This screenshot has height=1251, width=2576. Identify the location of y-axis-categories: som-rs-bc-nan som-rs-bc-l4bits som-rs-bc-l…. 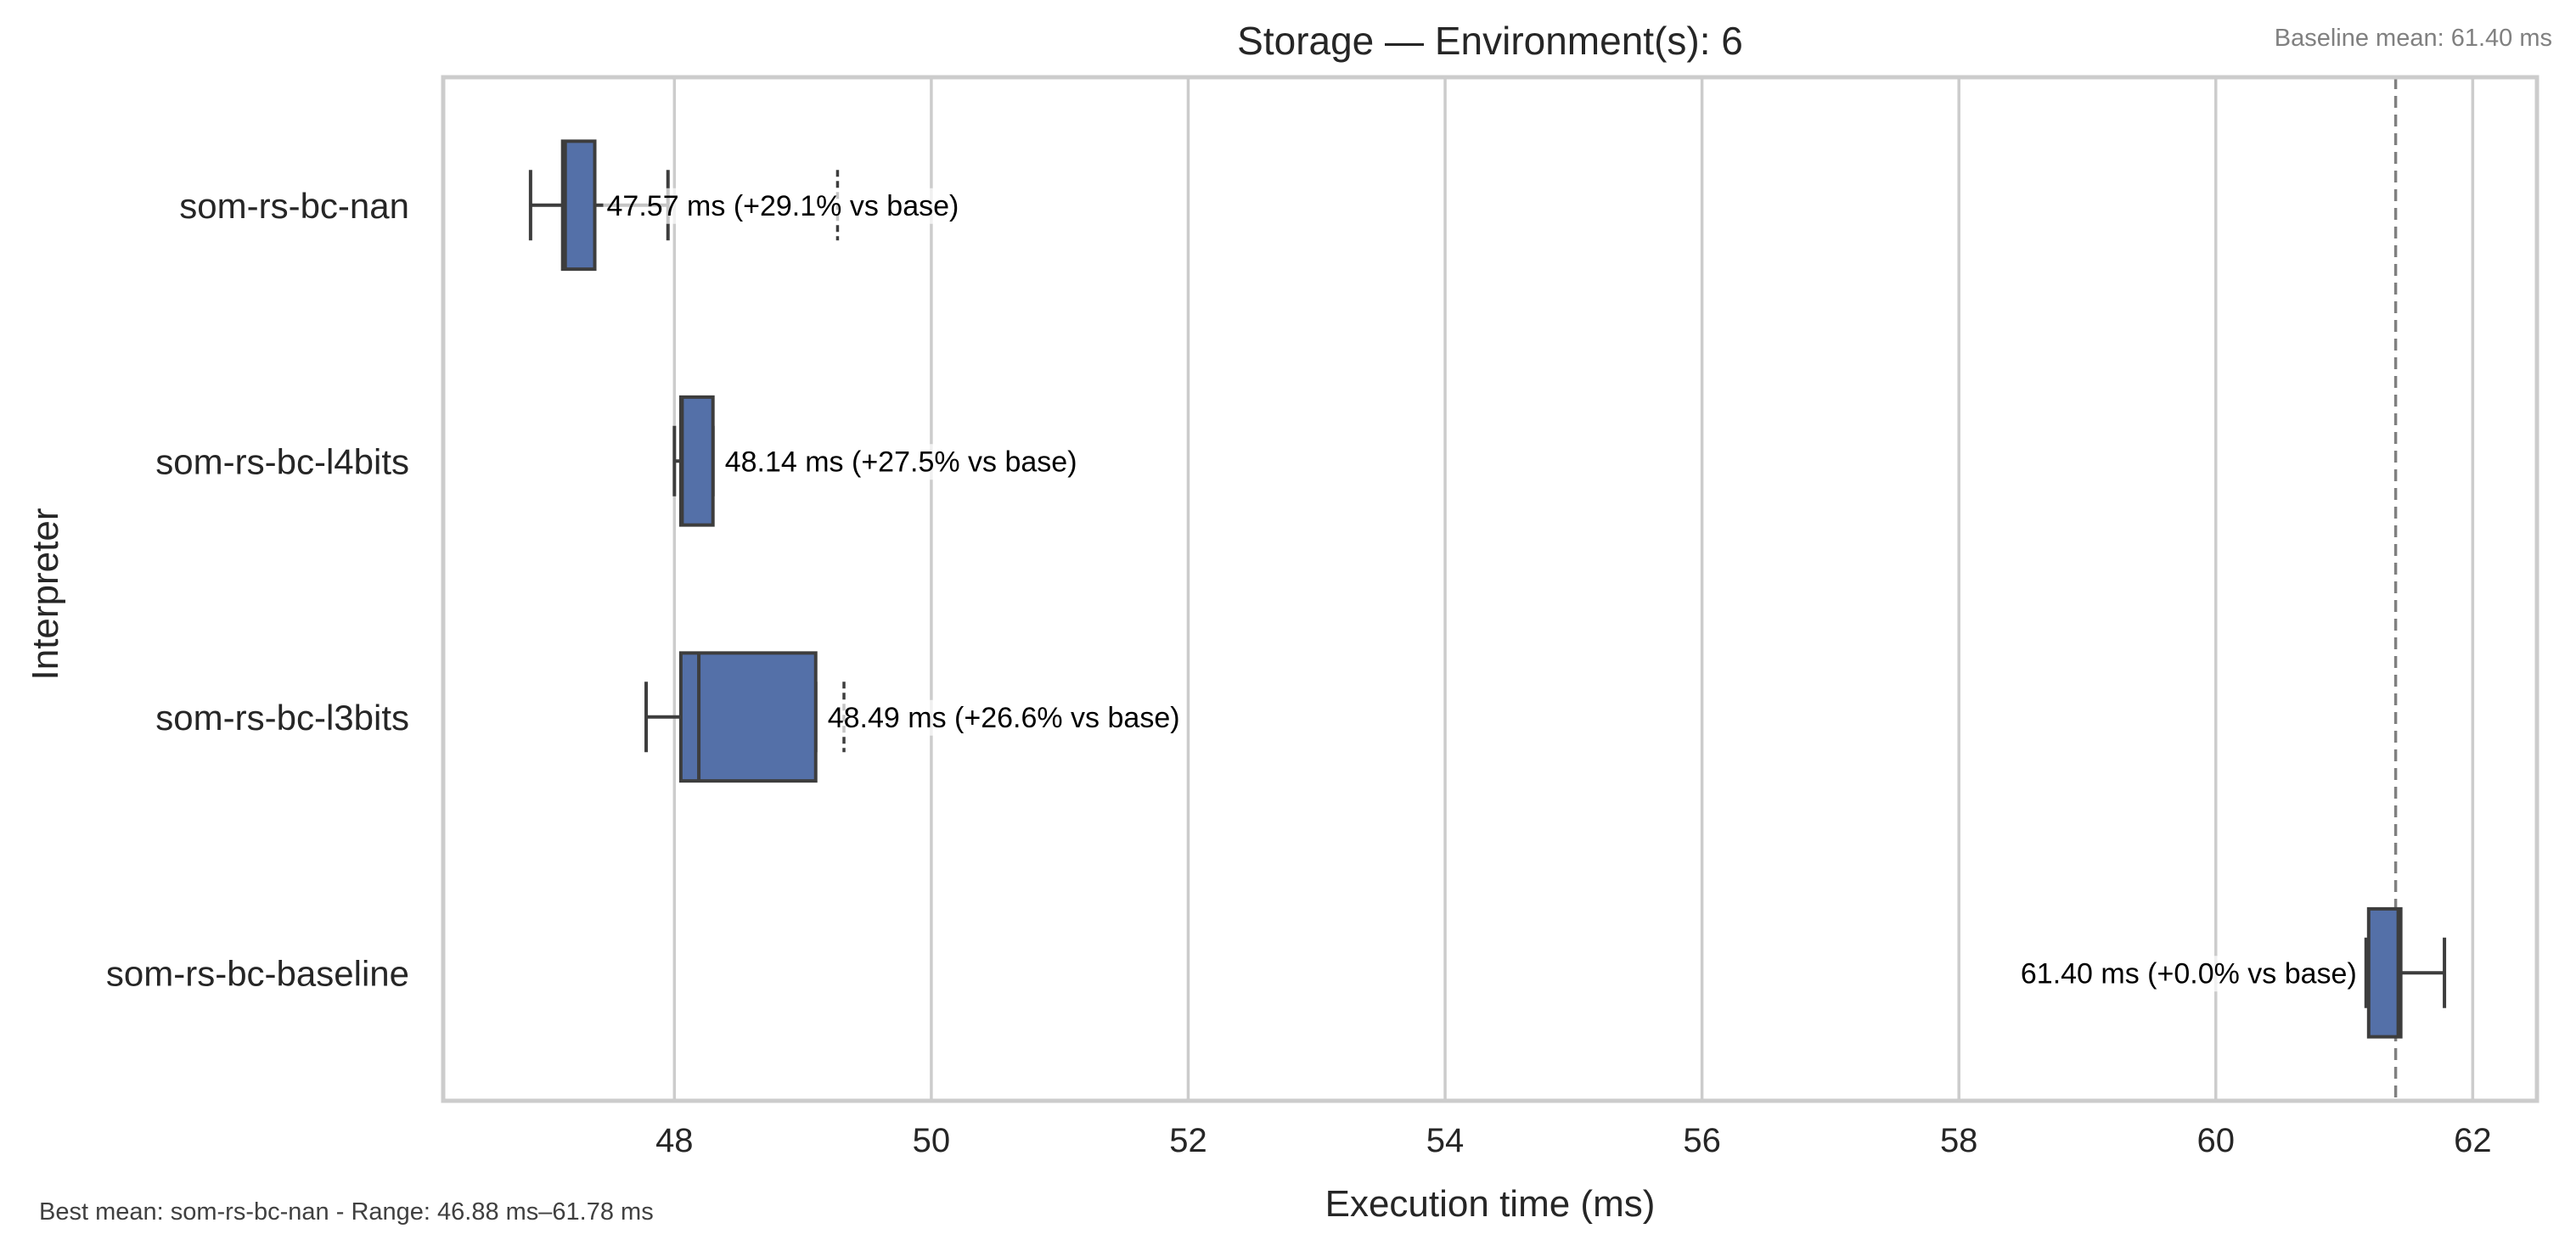
(257, 590).